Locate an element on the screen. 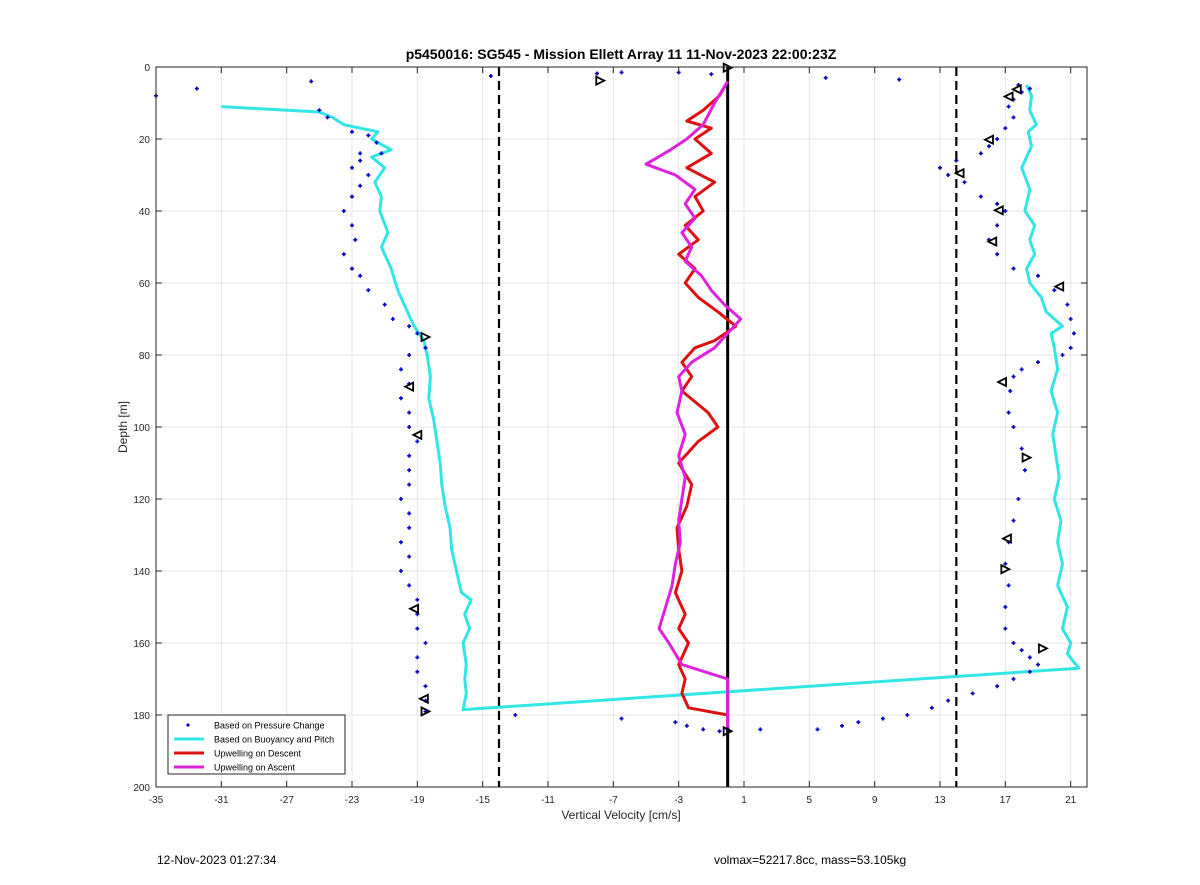  y-tick-label: 180 is located at coordinates (141, 716).